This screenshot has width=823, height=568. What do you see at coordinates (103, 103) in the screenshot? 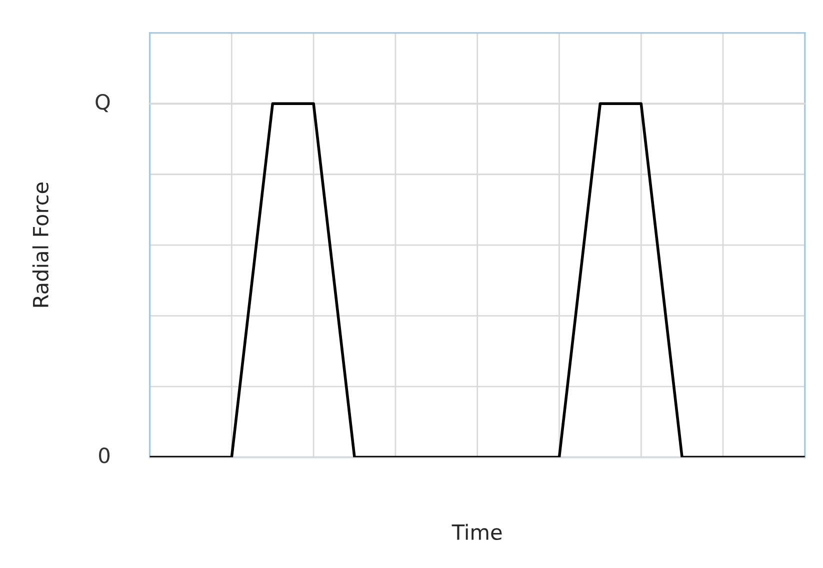
I see `ref-line-label: Q` at bounding box center [103, 103].